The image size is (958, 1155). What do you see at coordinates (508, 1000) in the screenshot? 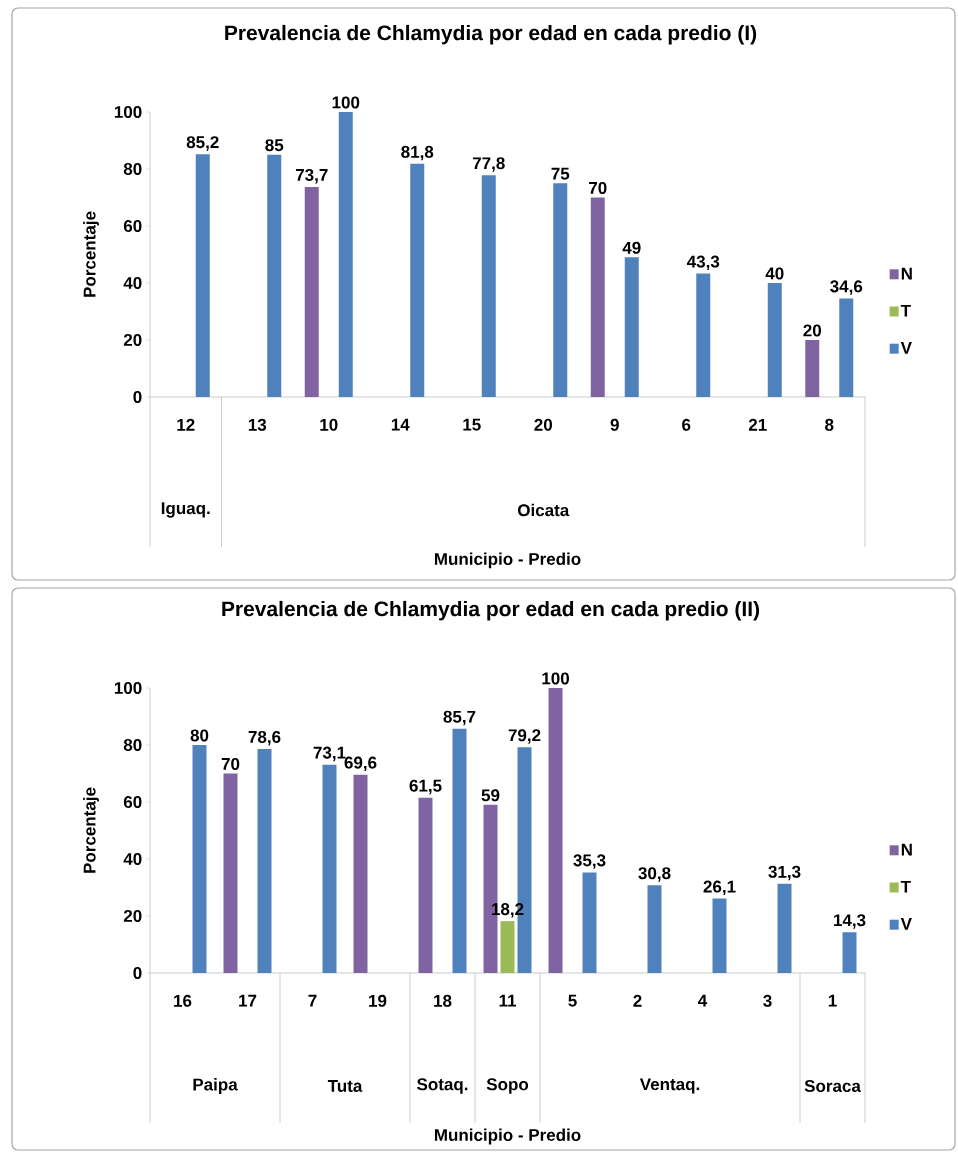
I see `x-tick-label: 11` at bounding box center [508, 1000].